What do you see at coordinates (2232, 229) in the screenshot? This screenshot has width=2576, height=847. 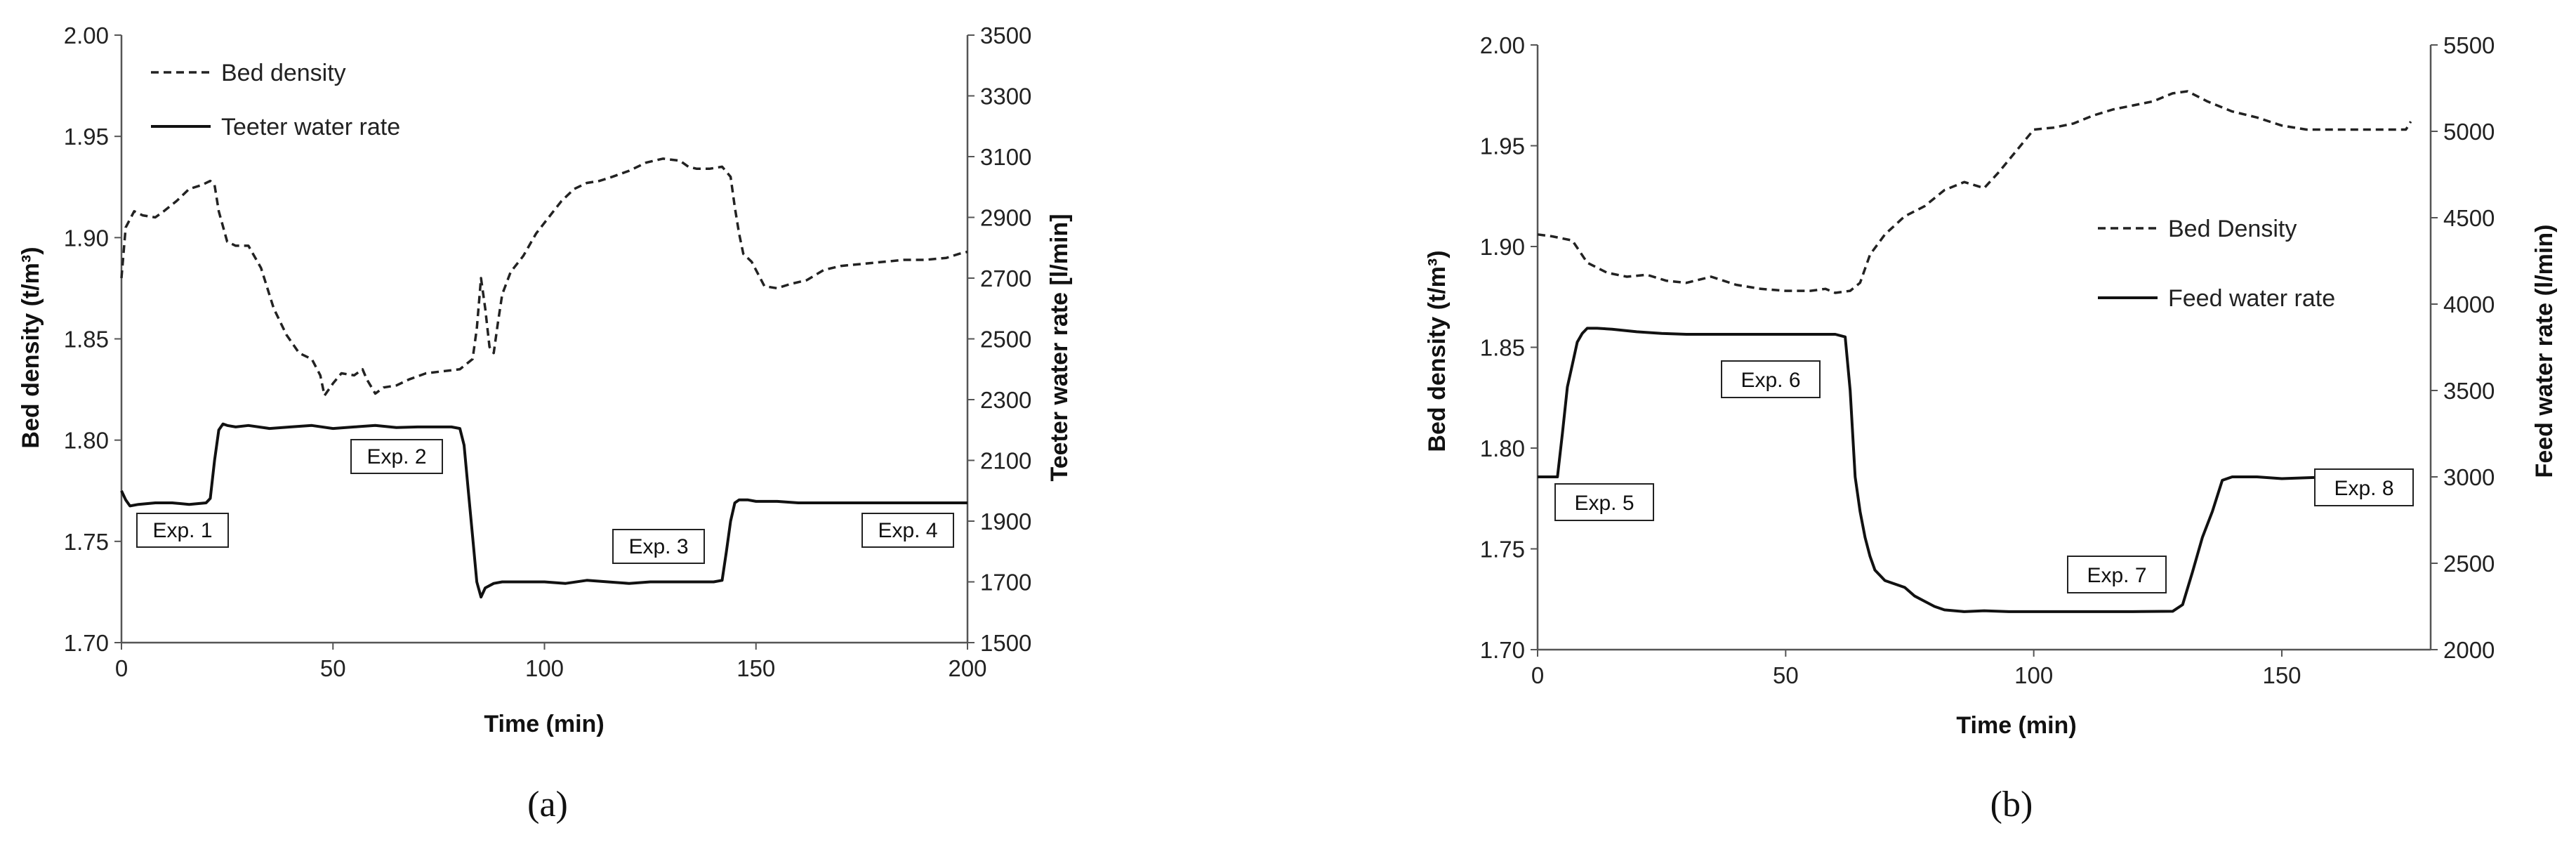 I see `legend-label-bed-density-b: Bed Density` at bounding box center [2232, 229].